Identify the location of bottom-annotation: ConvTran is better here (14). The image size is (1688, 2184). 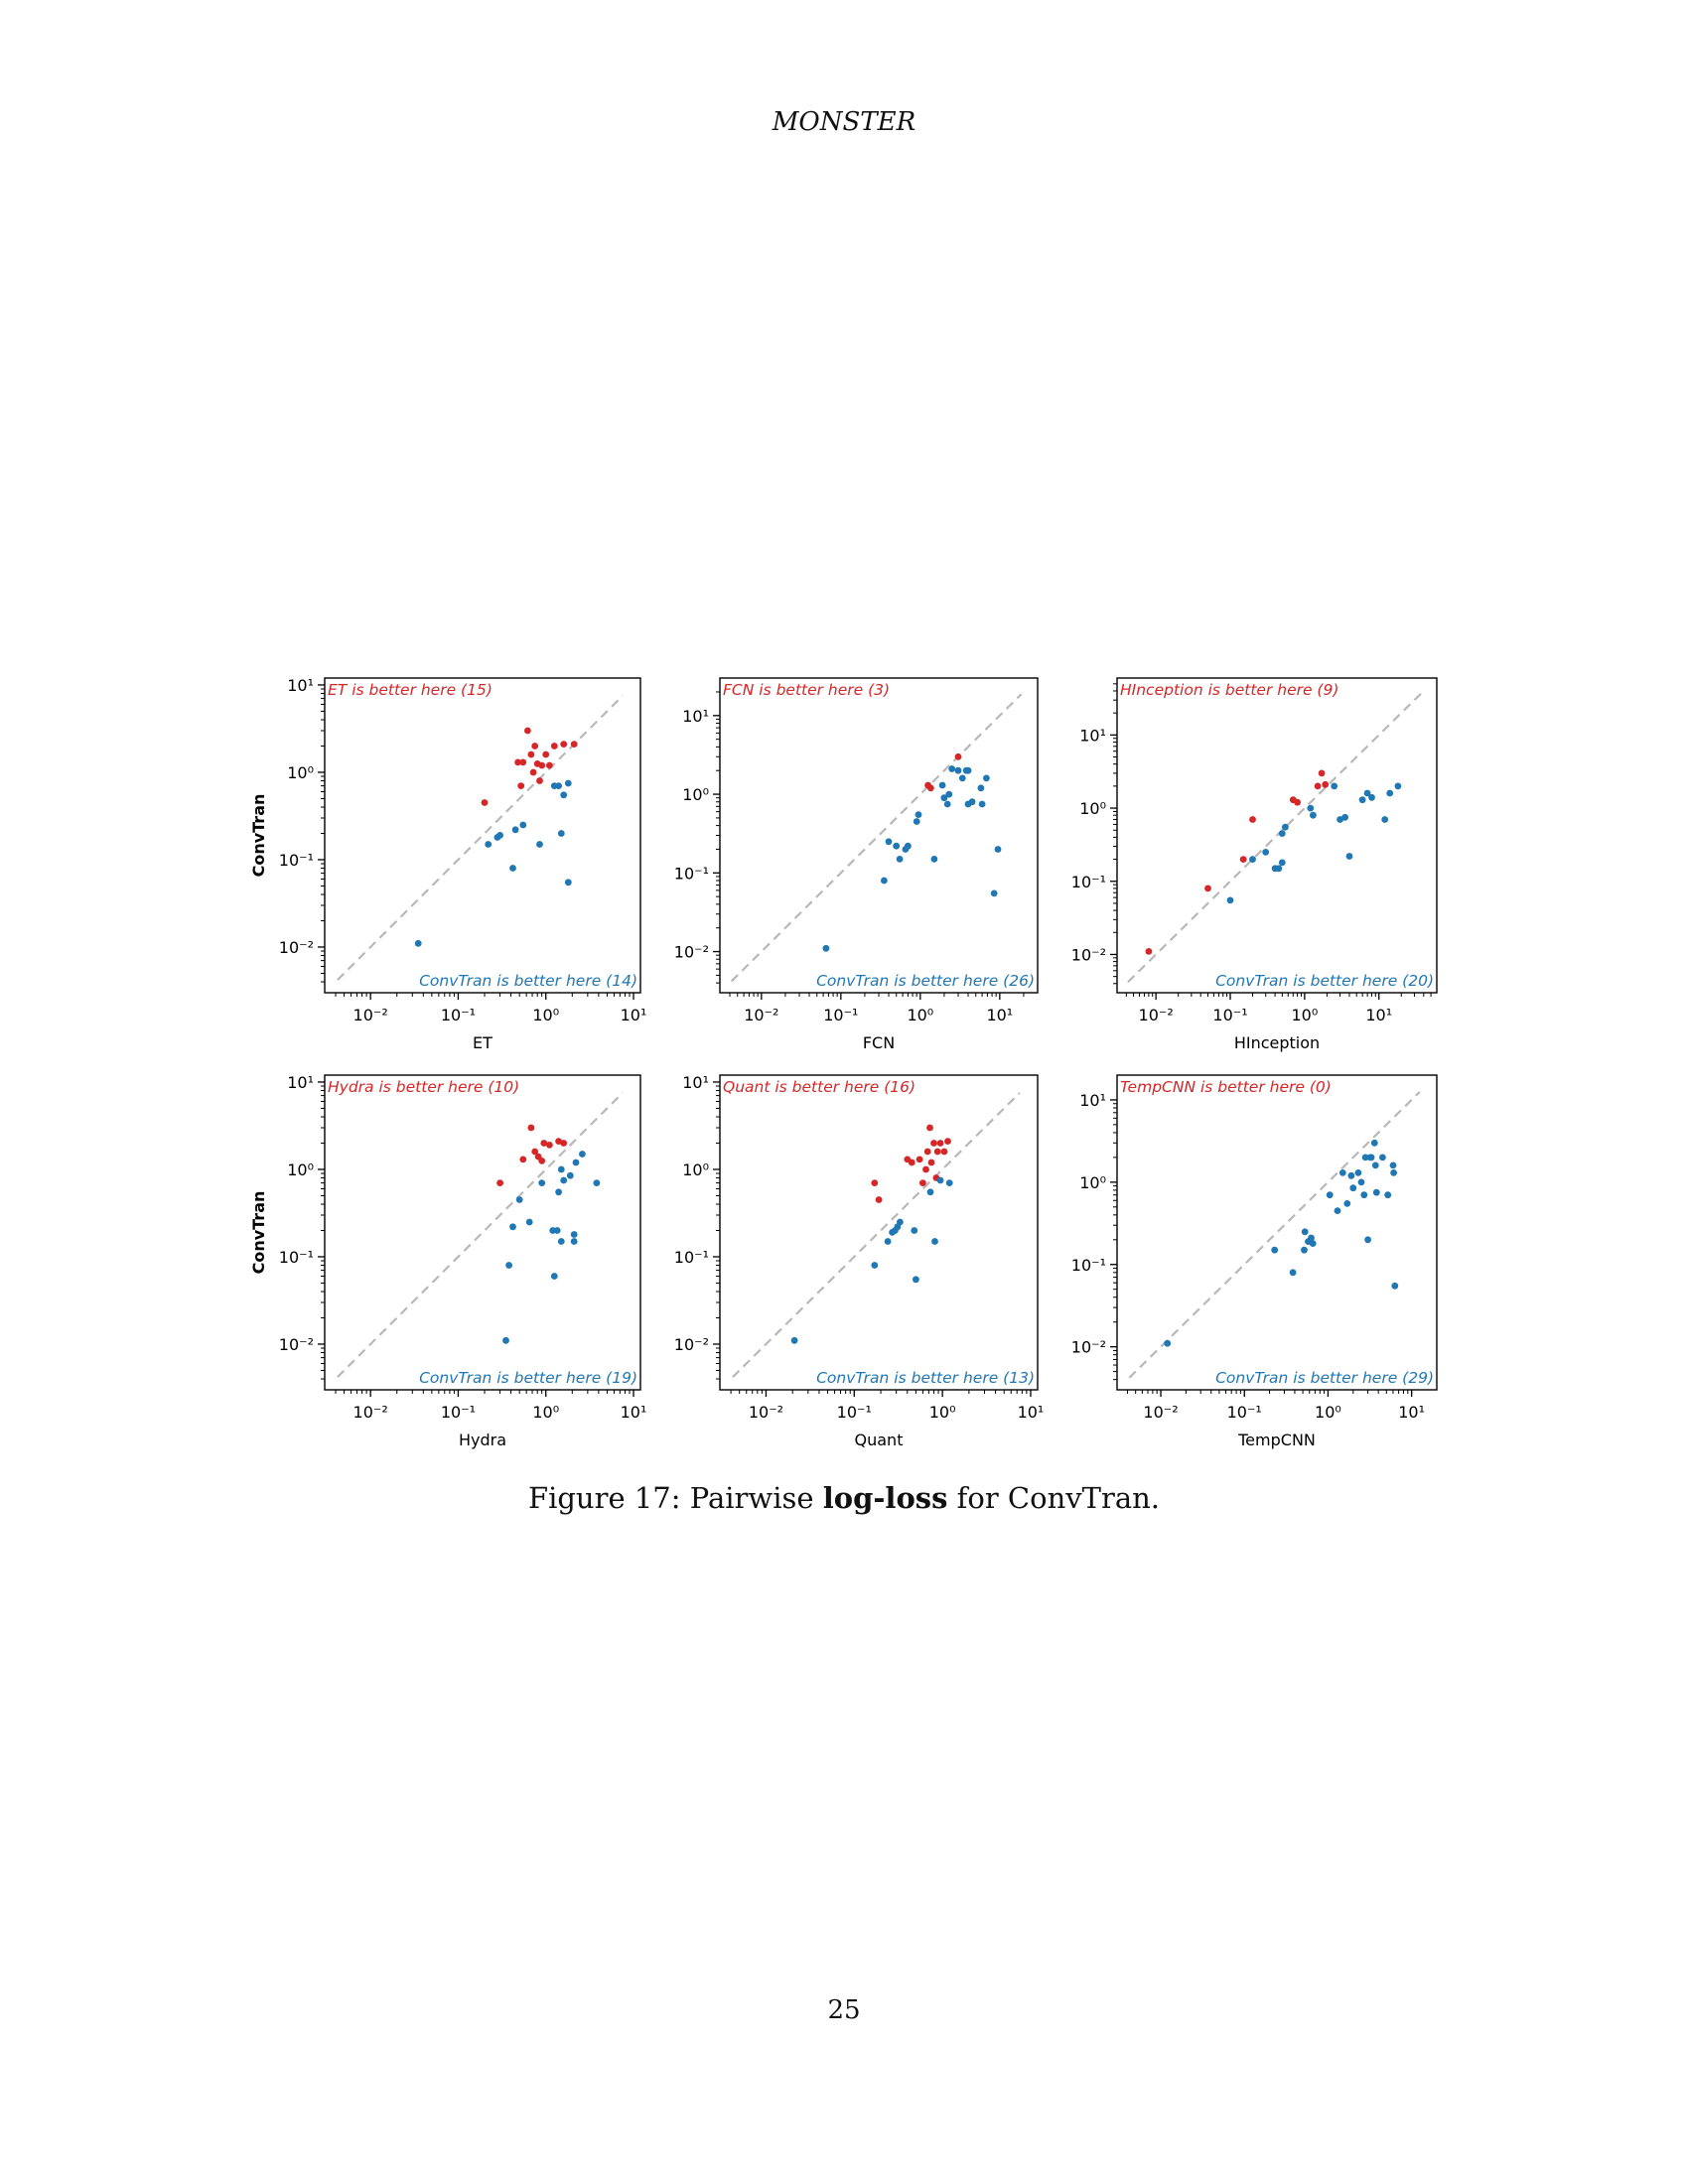
(528, 981).